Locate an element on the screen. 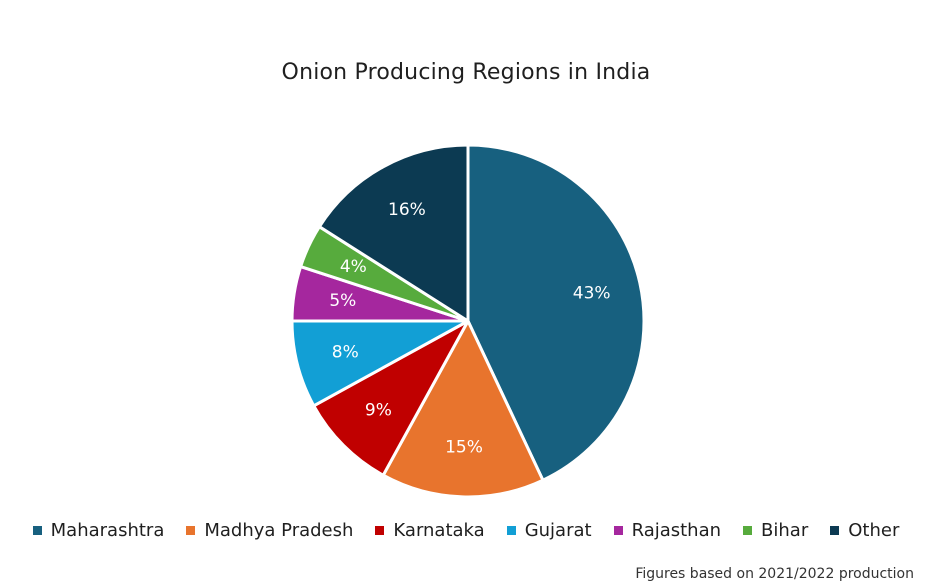 The width and height of the screenshot is (932, 587). legend-label: Madhya Pradesh is located at coordinates (279, 530).